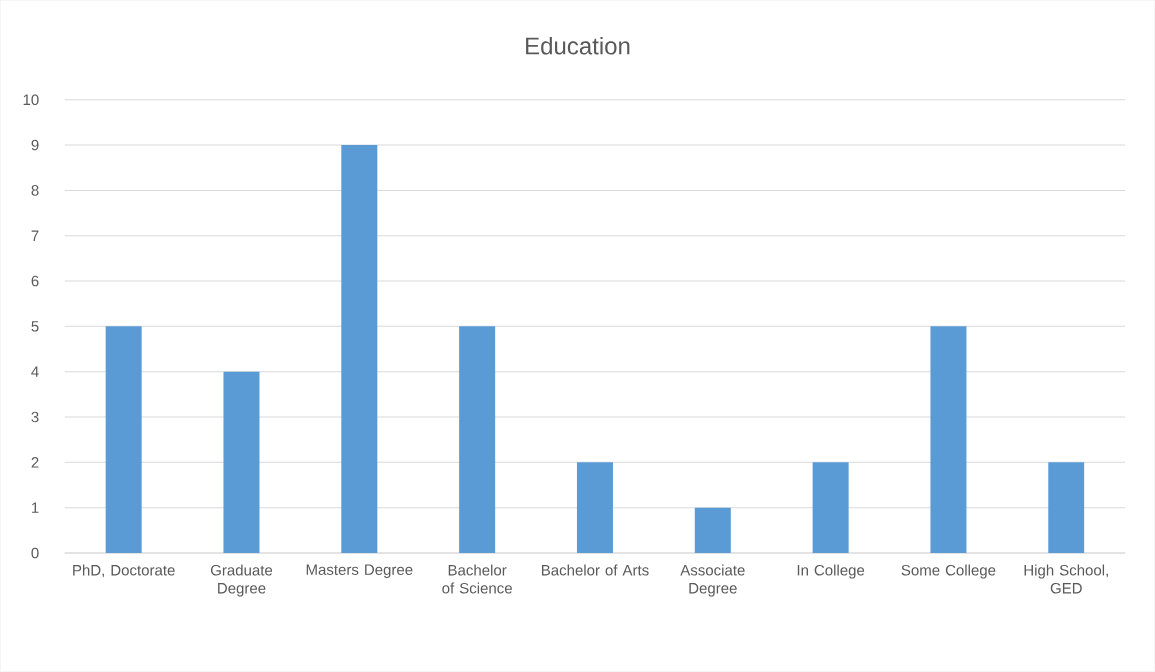  Describe the element at coordinates (35, 326) in the screenshot. I see `y-tick-label: 5` at that location.